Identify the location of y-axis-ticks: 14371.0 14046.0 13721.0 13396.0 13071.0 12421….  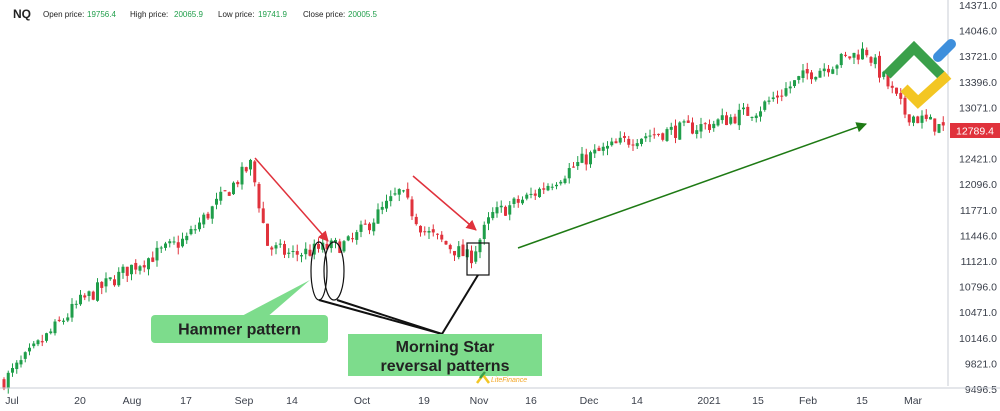
(978, 198).